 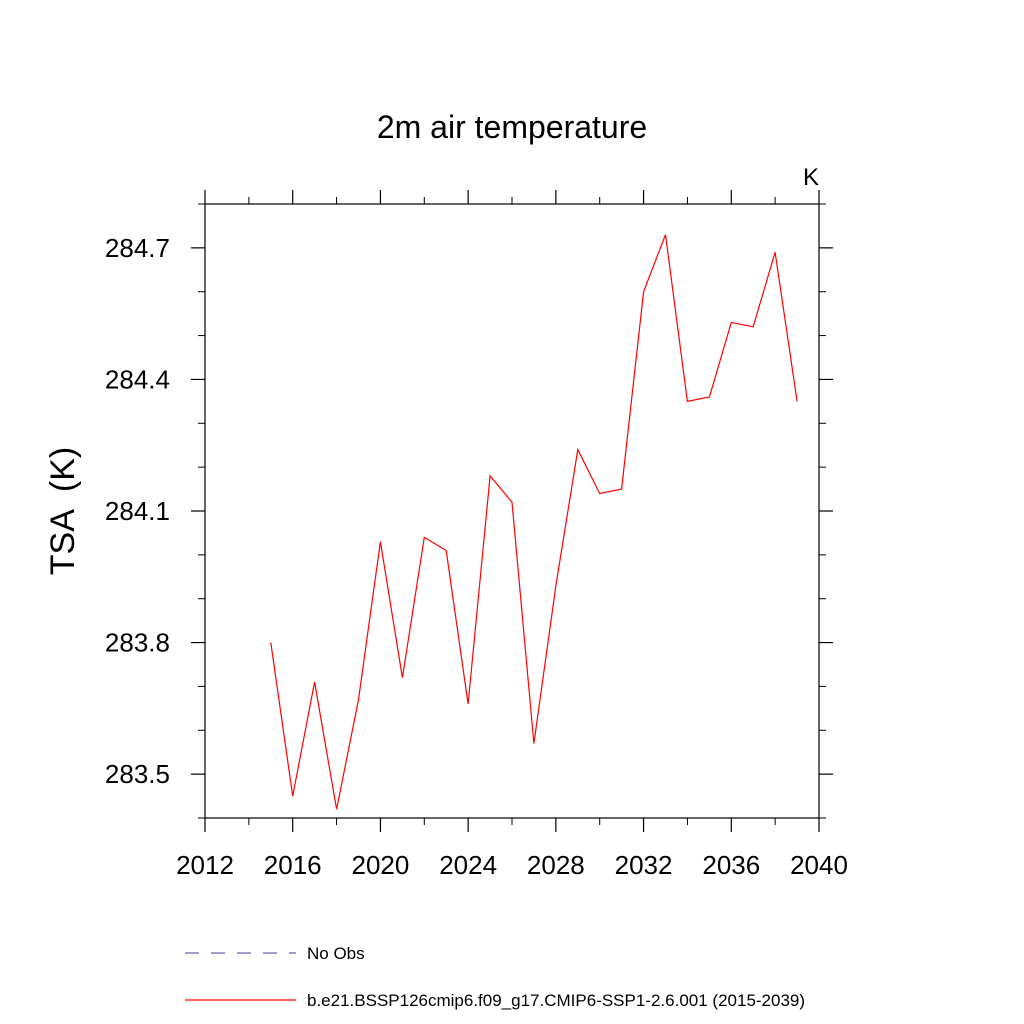 What do you see at coordinates (205, 865) in the screenshot?
I see `x-tick-label: 2012` at bounding box center [205, 865].